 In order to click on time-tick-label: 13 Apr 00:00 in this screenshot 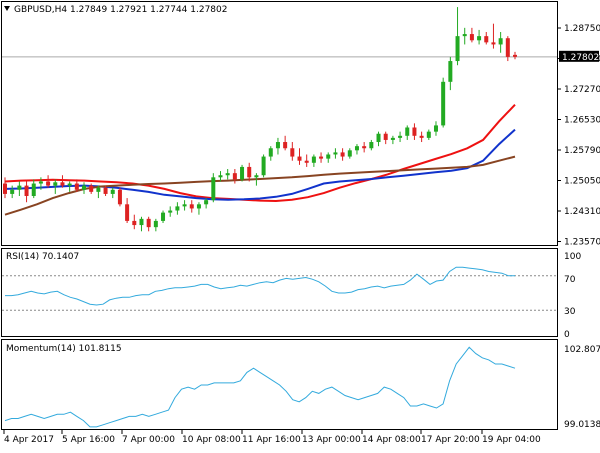, I will do `click(331, 440)`.